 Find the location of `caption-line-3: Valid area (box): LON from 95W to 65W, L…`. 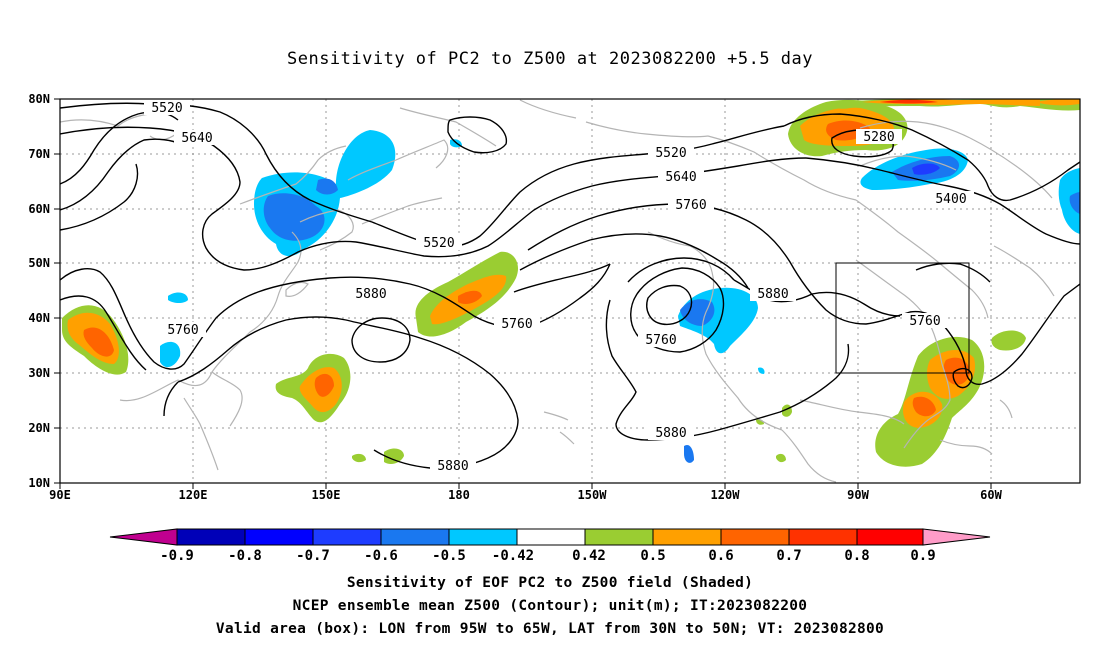

caption-line-3: Valid area (box): LON from 95W to 65W, L… is located at coordinates (550, 629).